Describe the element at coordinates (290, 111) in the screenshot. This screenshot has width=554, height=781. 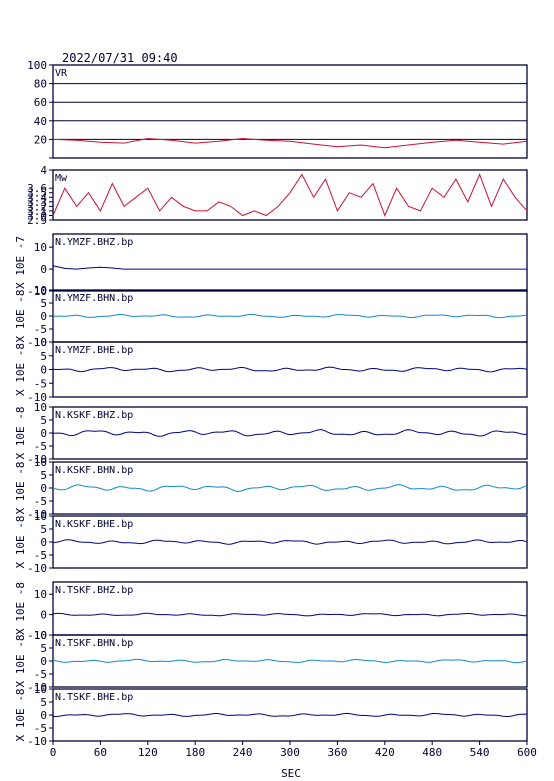
I see `panel-frame` at that location.